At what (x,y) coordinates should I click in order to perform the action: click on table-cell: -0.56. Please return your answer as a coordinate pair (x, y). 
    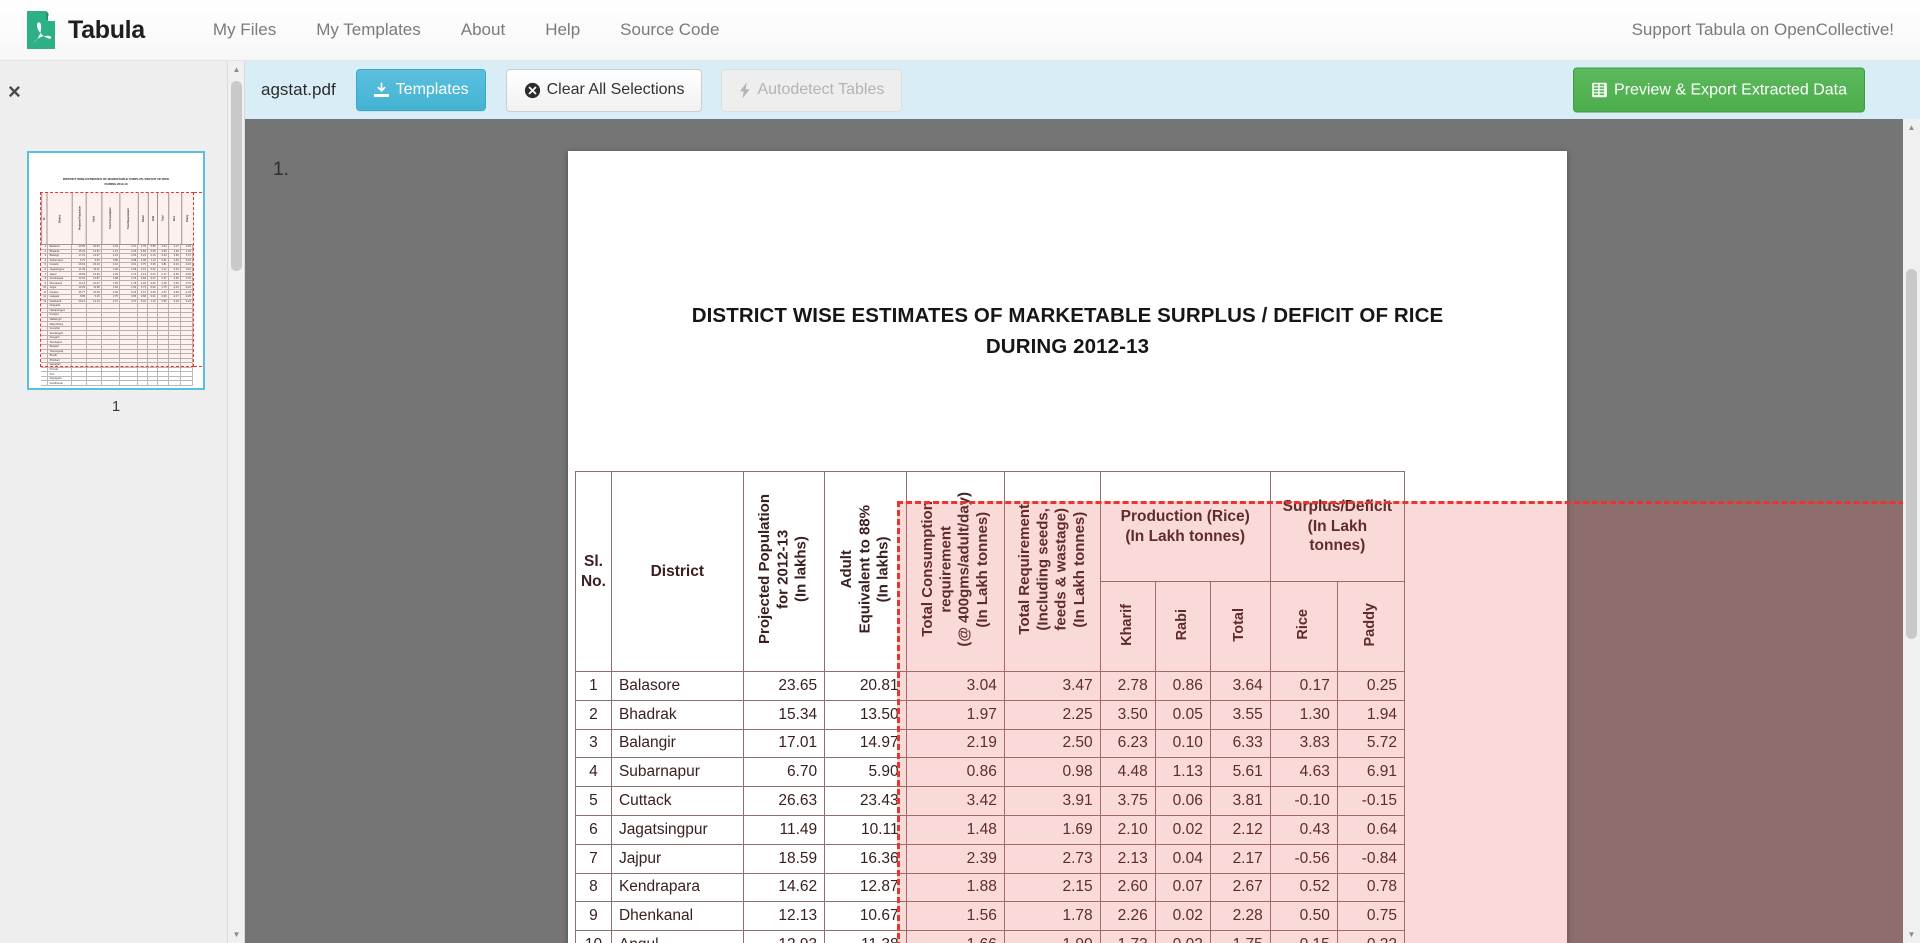
    Looking at the image, I should click on (1303, 858).